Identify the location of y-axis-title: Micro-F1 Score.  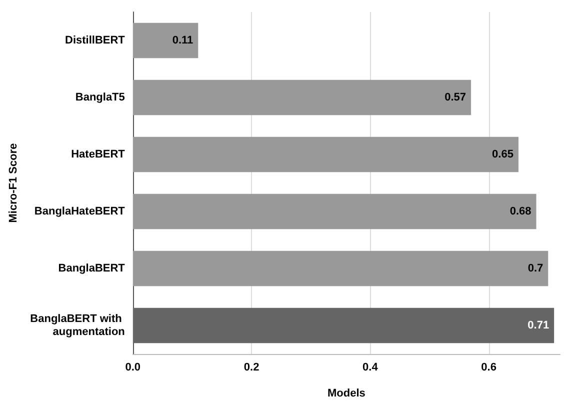
(14, 183).